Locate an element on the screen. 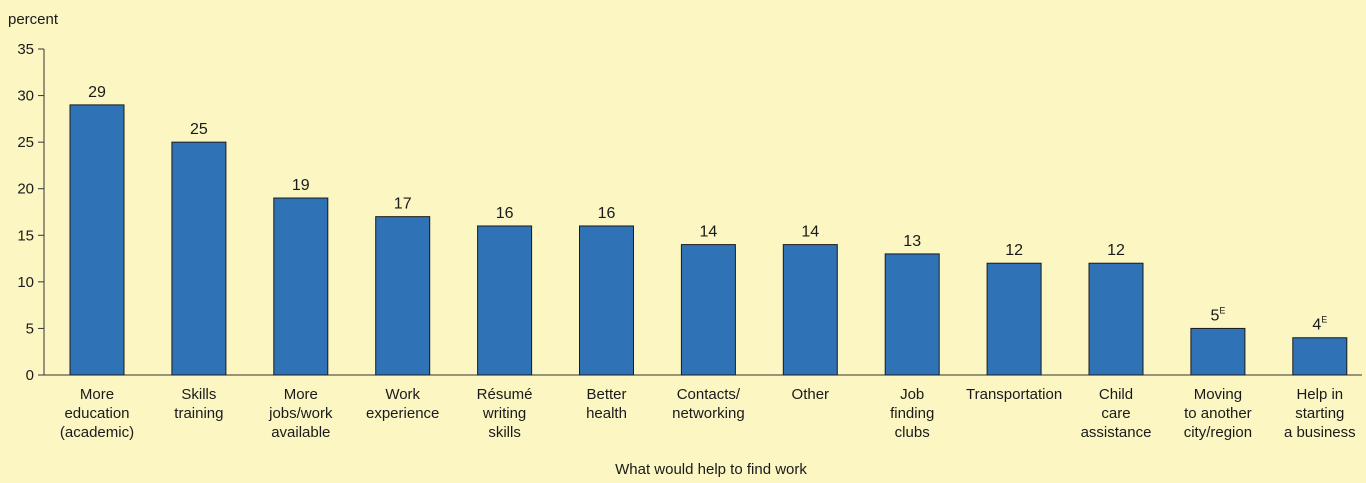  x-axis-label: What would help to find work is located at coordinates (711, 469).